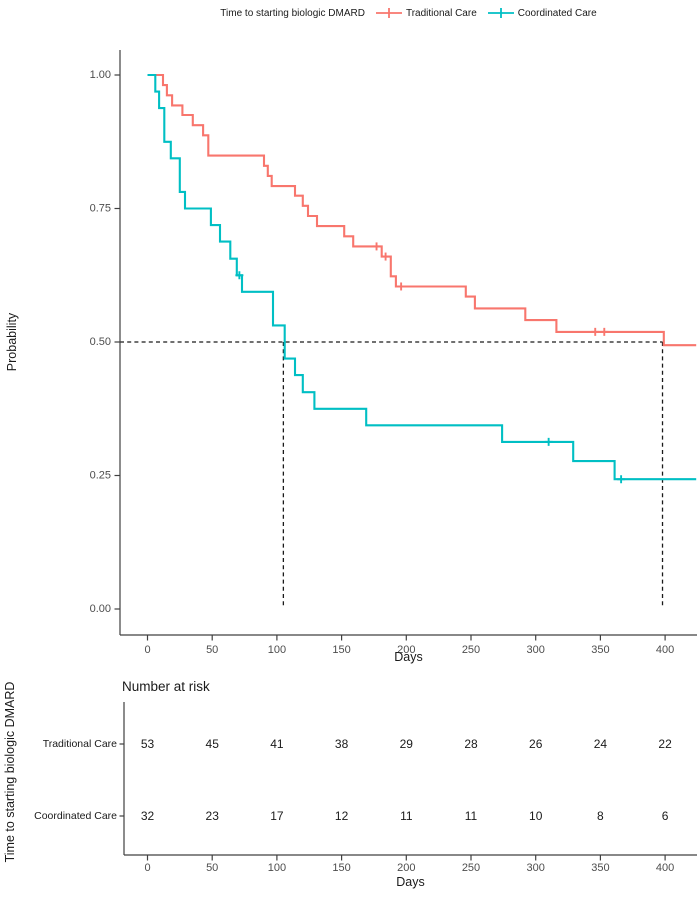 The image size is (700, 900). I want to click on risk-count: 38, so click(342, 744).